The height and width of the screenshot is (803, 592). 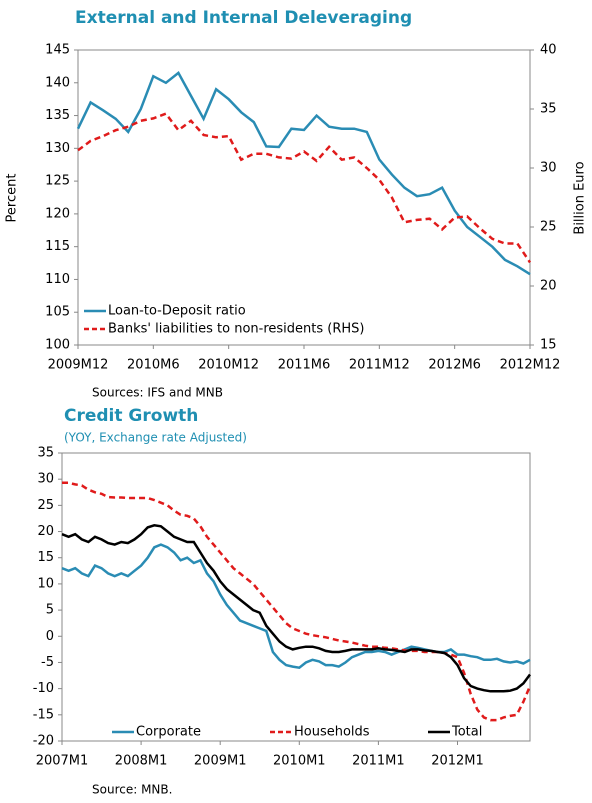 I want to click on x-tick-label: 2011M1, so click(x=378, y=761).